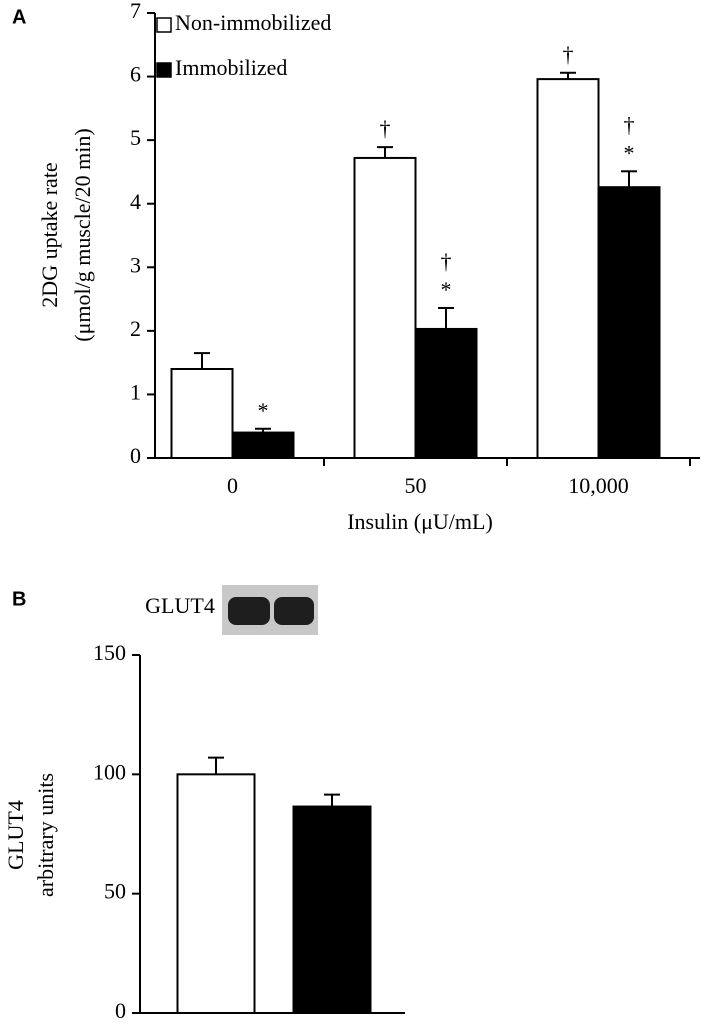 This screenshot has width=709, height=1028. I want to click on y-tick-label: 100, so click(109, 771).